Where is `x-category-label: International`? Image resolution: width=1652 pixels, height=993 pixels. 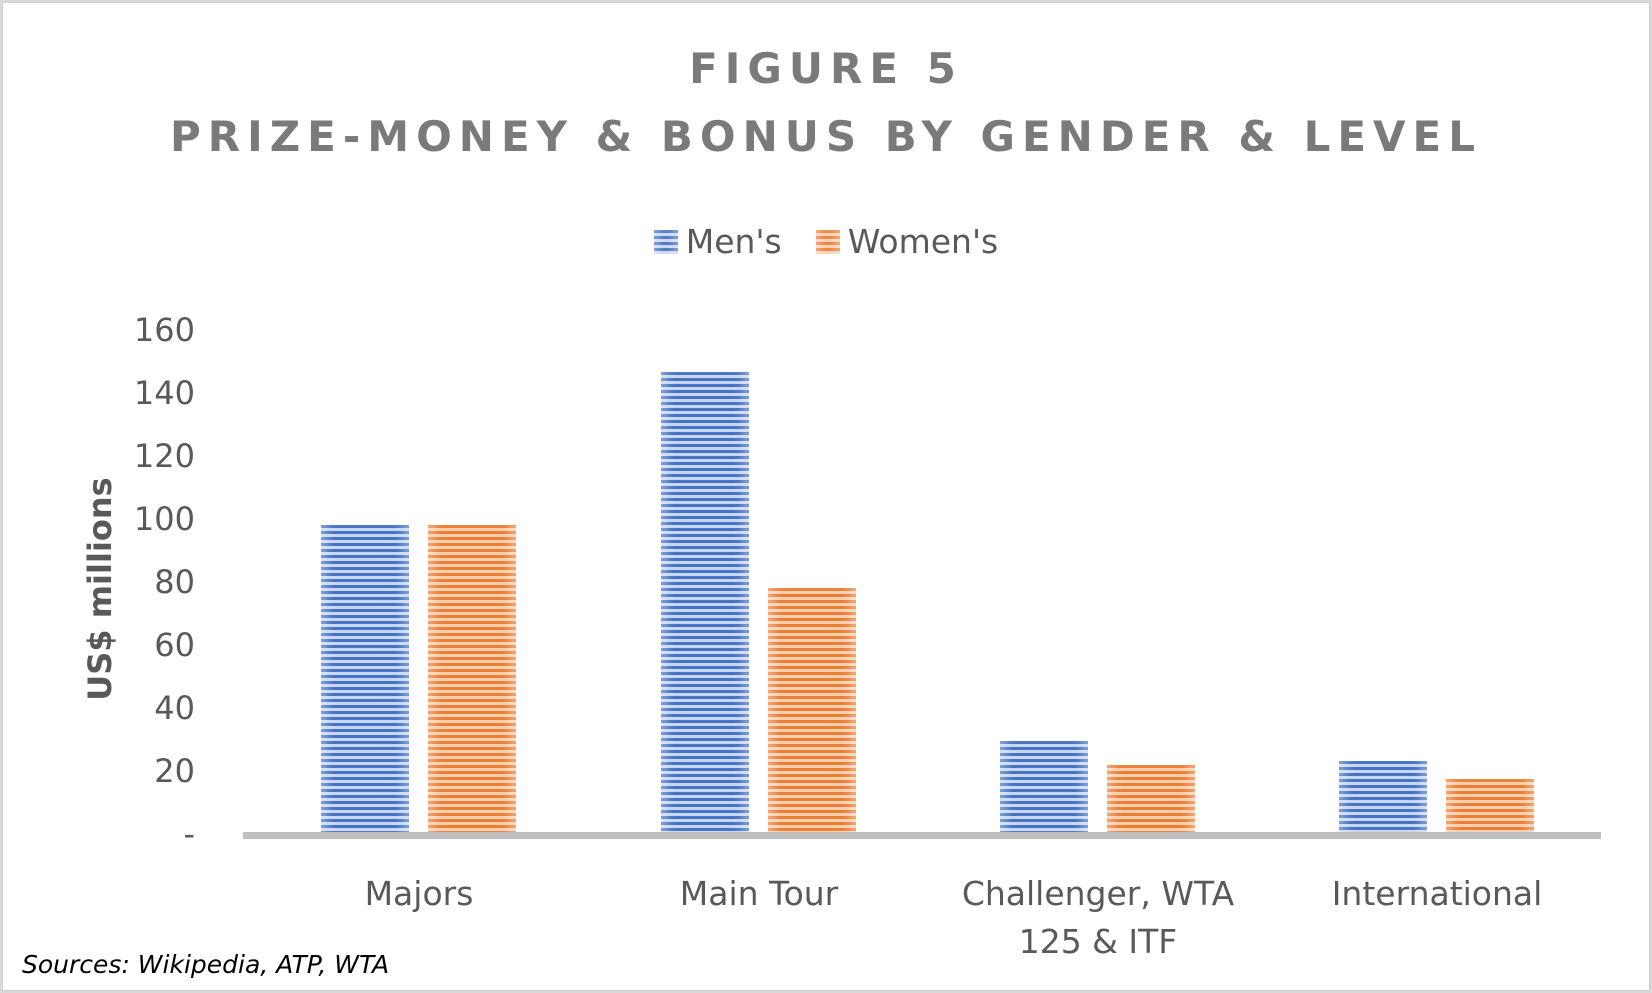
x-category-label: International is located at coordinates (1437, 893).